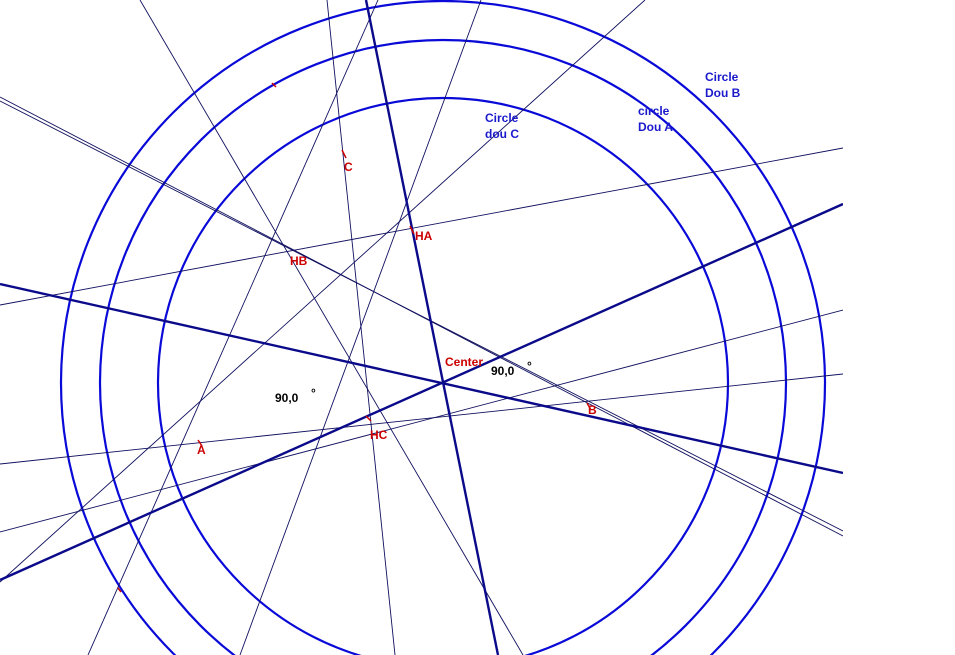  What do you see at coordinates (287, 398) in the screenshot?
I see `angle-label-left: 90,0` at bounding box center [287, 398].